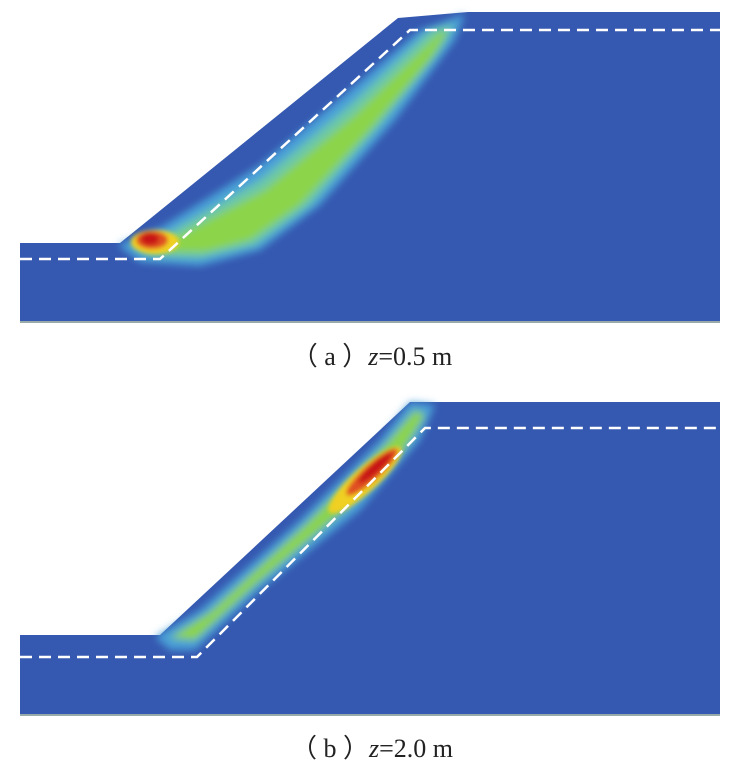 The image size is (744, 768). I want to click on value: =0.5 m, so click(415, 356).